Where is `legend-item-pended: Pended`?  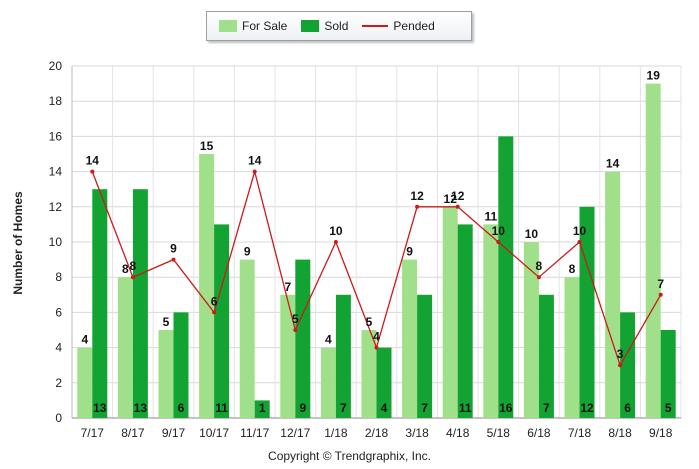 legend-item-pended: Pended is located at coordinates (398, 26).